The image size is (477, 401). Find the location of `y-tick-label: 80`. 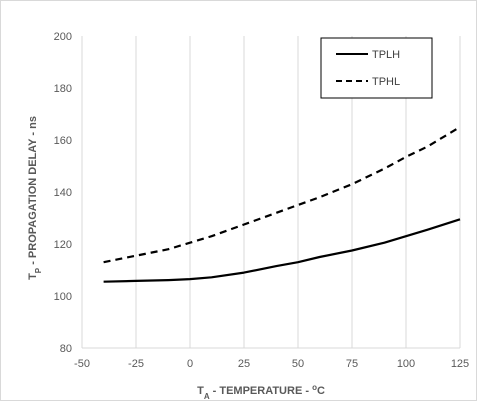

y-tick-label: 80 is located at coordinates (66, 349).